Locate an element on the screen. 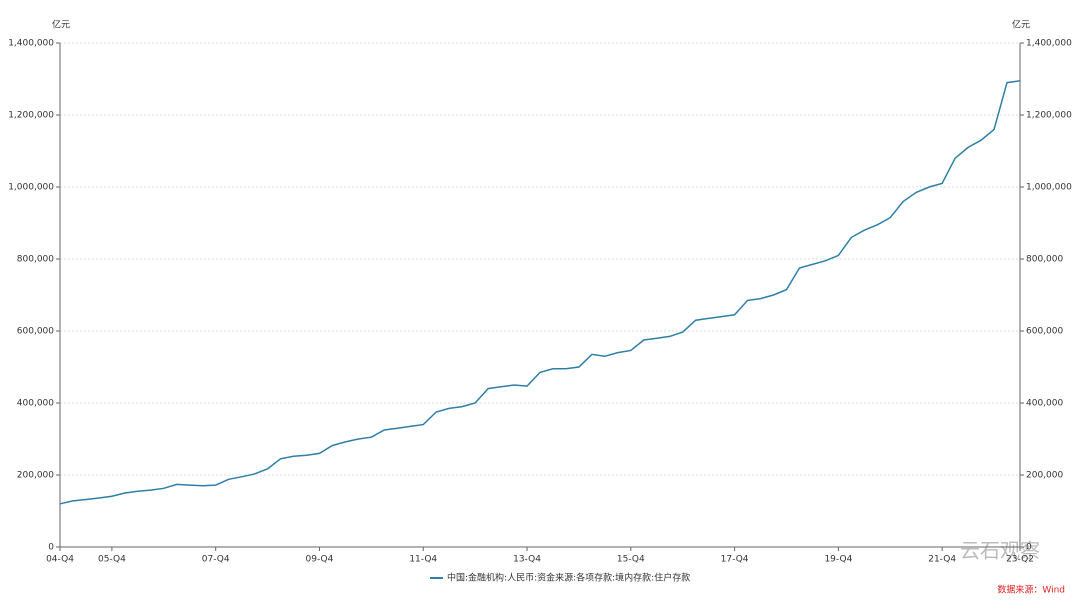 Image resolution: width=1080 pixels, height=600 pixels. y2-tick-label: 400,000 is located at coordinates (1044, 404).